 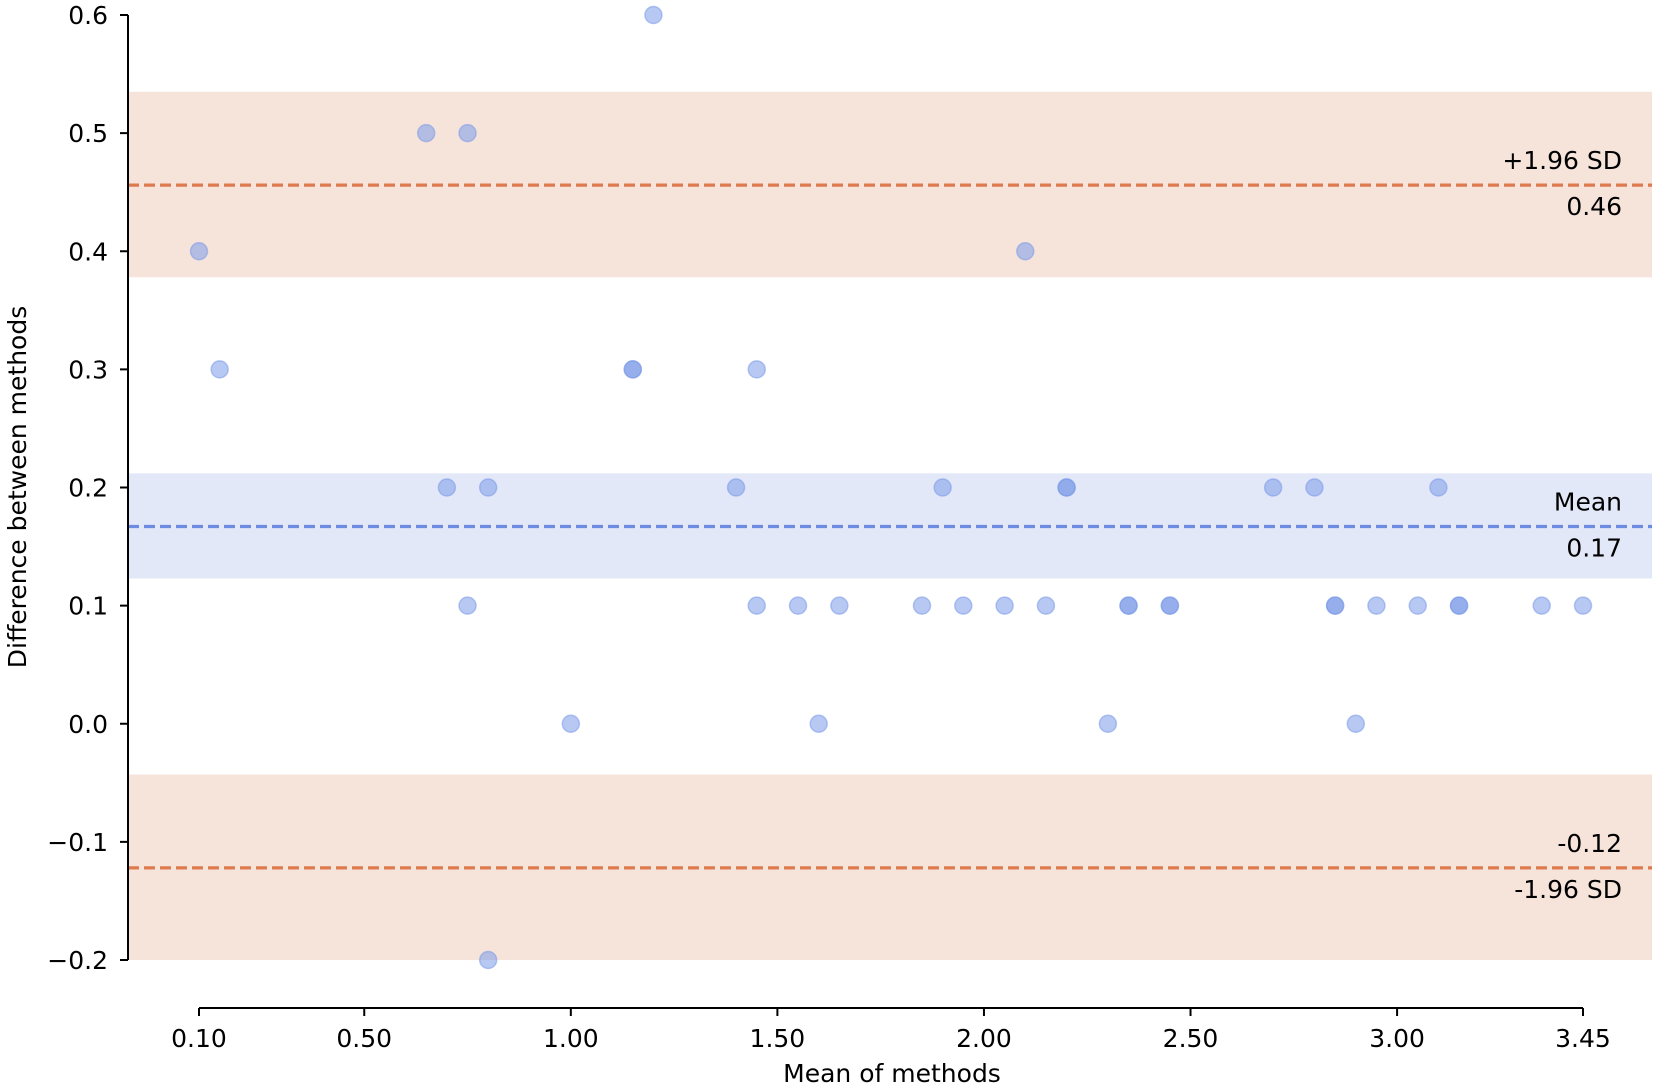 What do you see at coordinates (199, 1038) in the screenshot?
I see `x-tick-label: 0.10` at bounding box center [199, 1038].